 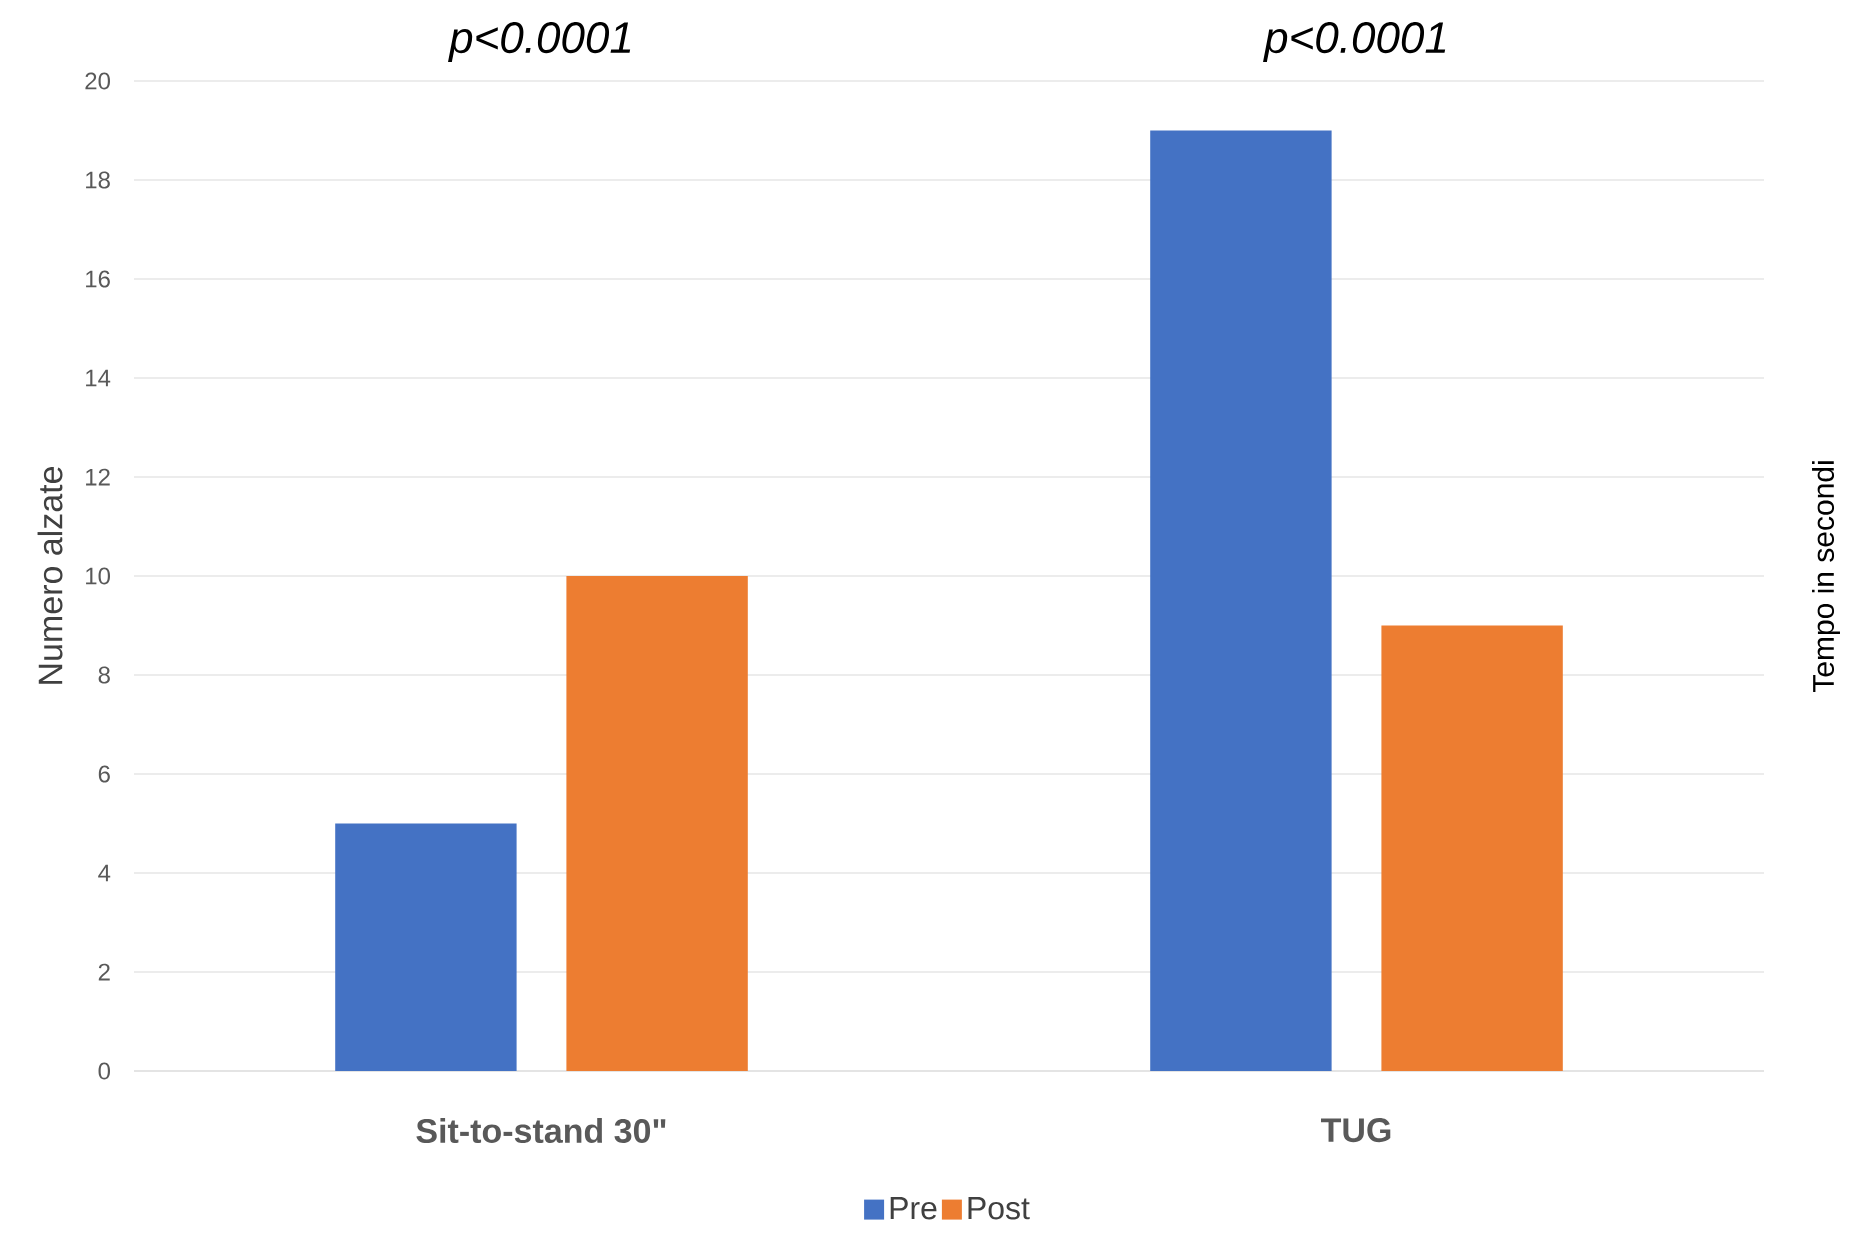 What do you see at coordinates (1826, 577) in the screenshot?
I see `y2-axis-title: Tempo in secondi` at bounding box center [1826, 577].